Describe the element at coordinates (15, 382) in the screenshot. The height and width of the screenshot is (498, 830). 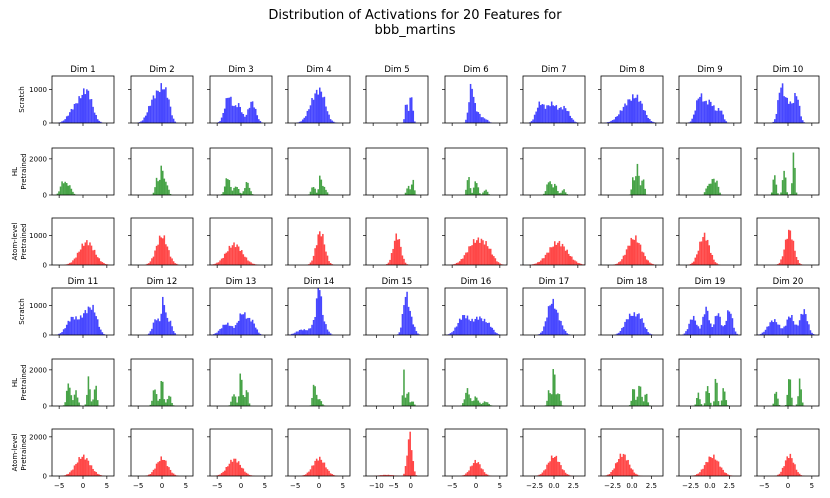
I see `row-label: HL` at that location.